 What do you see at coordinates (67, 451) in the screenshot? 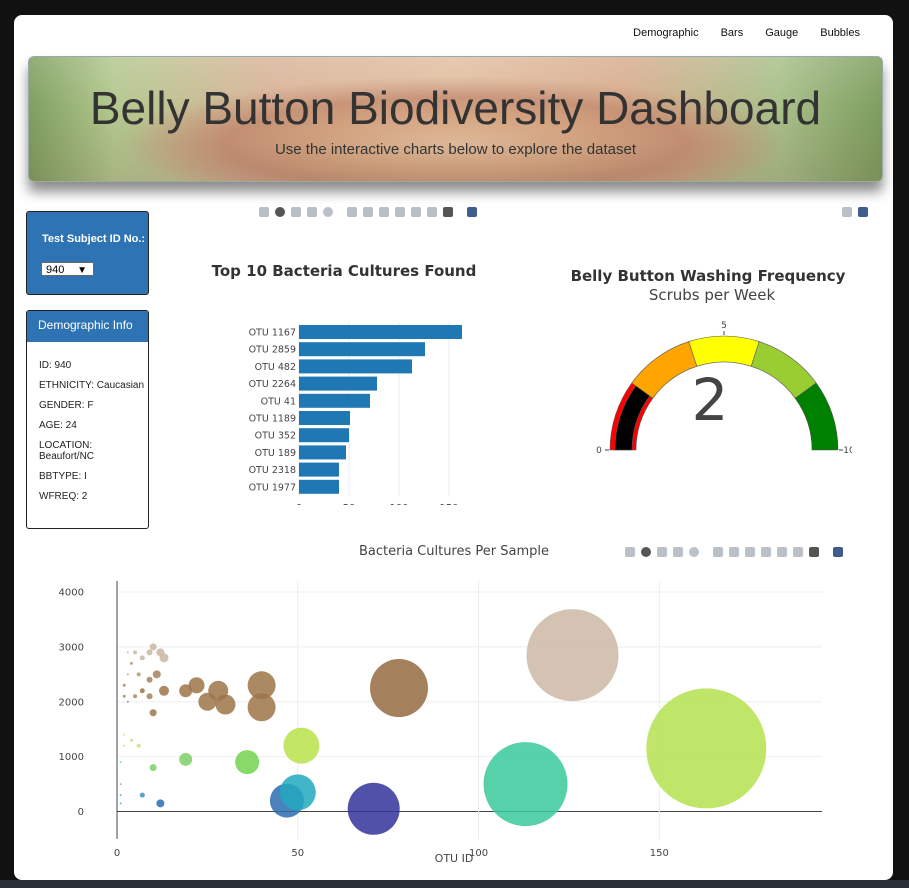
I see `demo-location: LOCATION: Beaufort/NC` at bounding box center [67, 451].